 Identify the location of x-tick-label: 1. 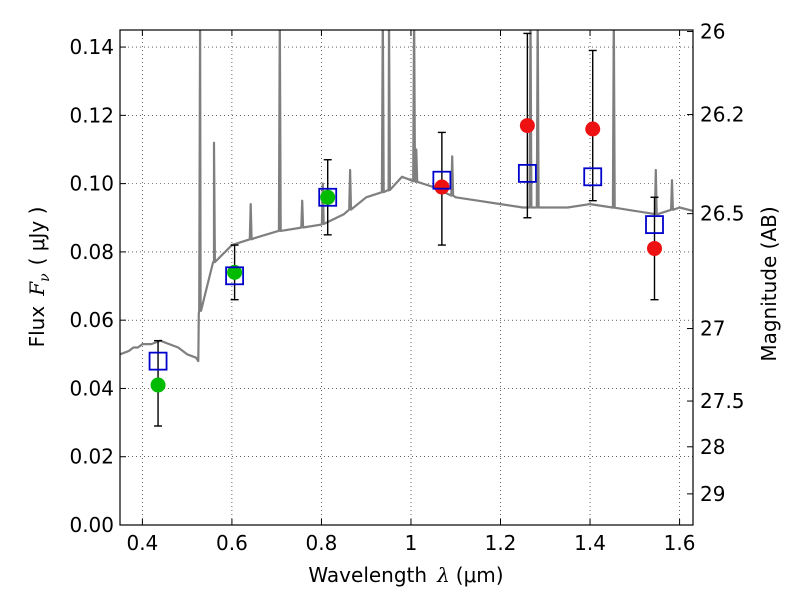
(411, 543).